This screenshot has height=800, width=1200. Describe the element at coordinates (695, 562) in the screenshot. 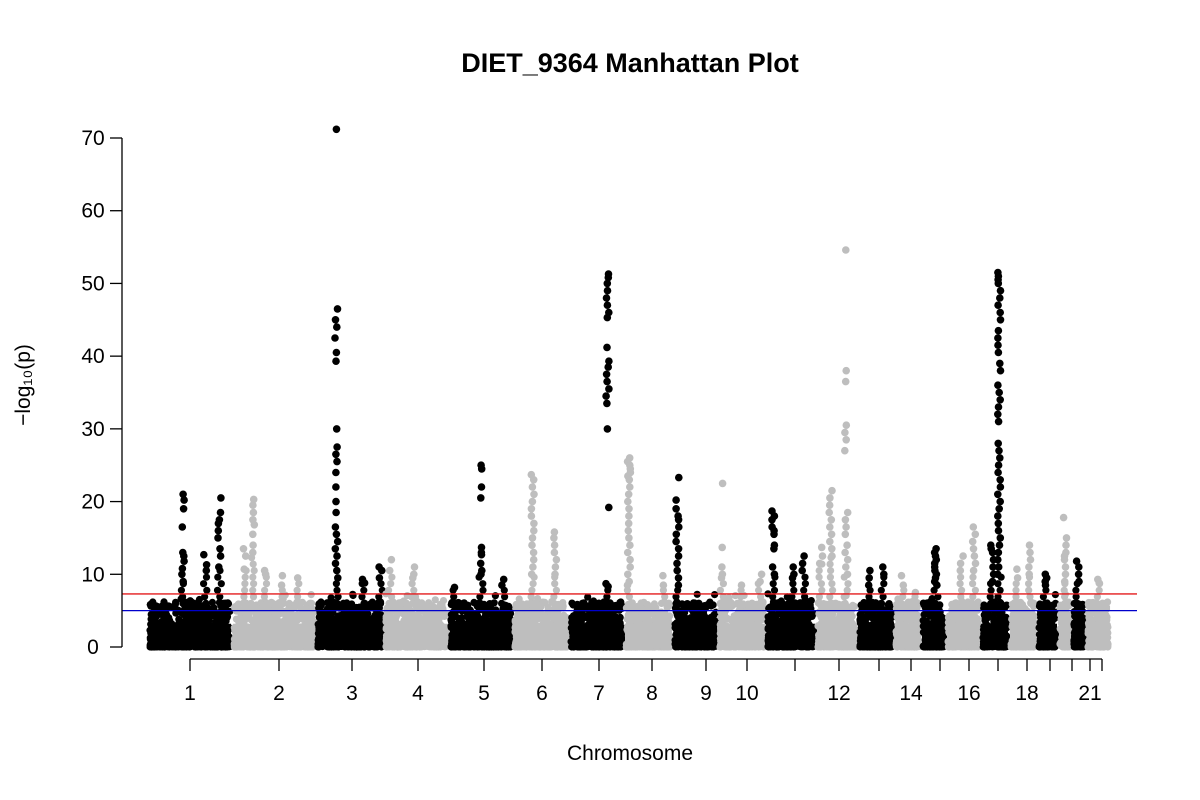

I see `chromosome-9-points` at that location.